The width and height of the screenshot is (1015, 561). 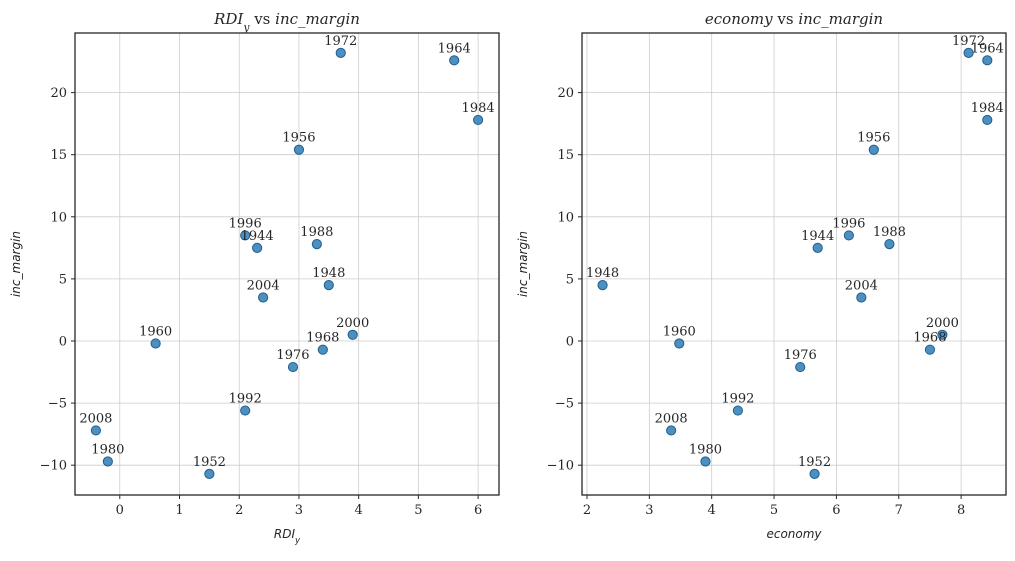 What do you see at coordinates (352, 323) in the screenshot?
I see `left-point-label-2000: 2000` at bounding box center [352, 323].